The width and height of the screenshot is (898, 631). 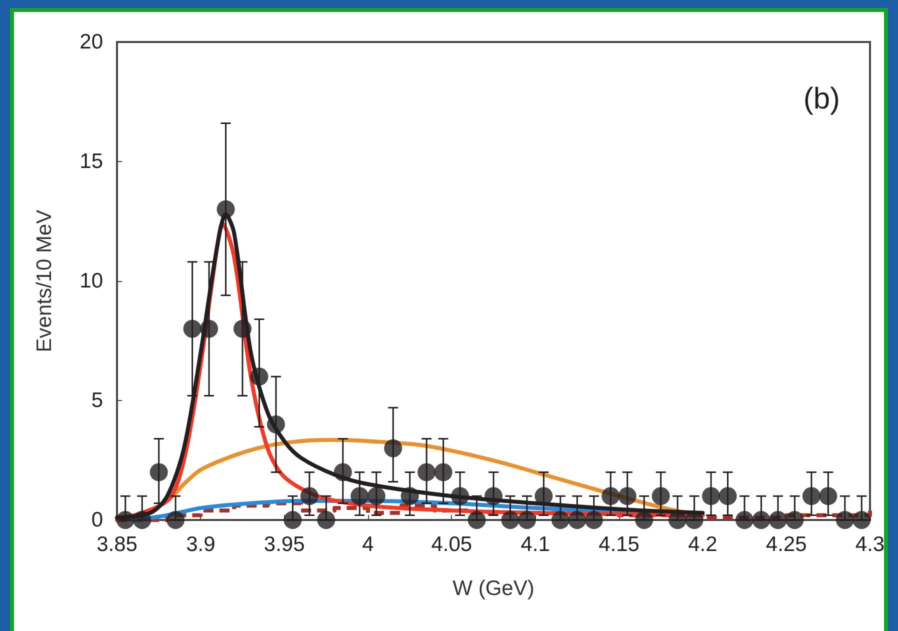 I want to click on x-tick-label: 4.25, so click(x=786, y=544).